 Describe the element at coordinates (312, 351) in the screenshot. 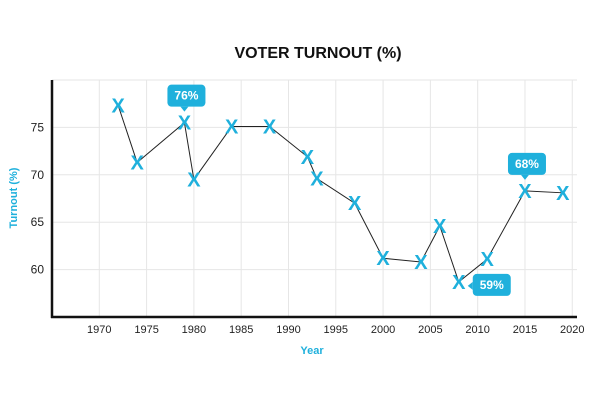

I see `x-axis-label: Year` at that location.